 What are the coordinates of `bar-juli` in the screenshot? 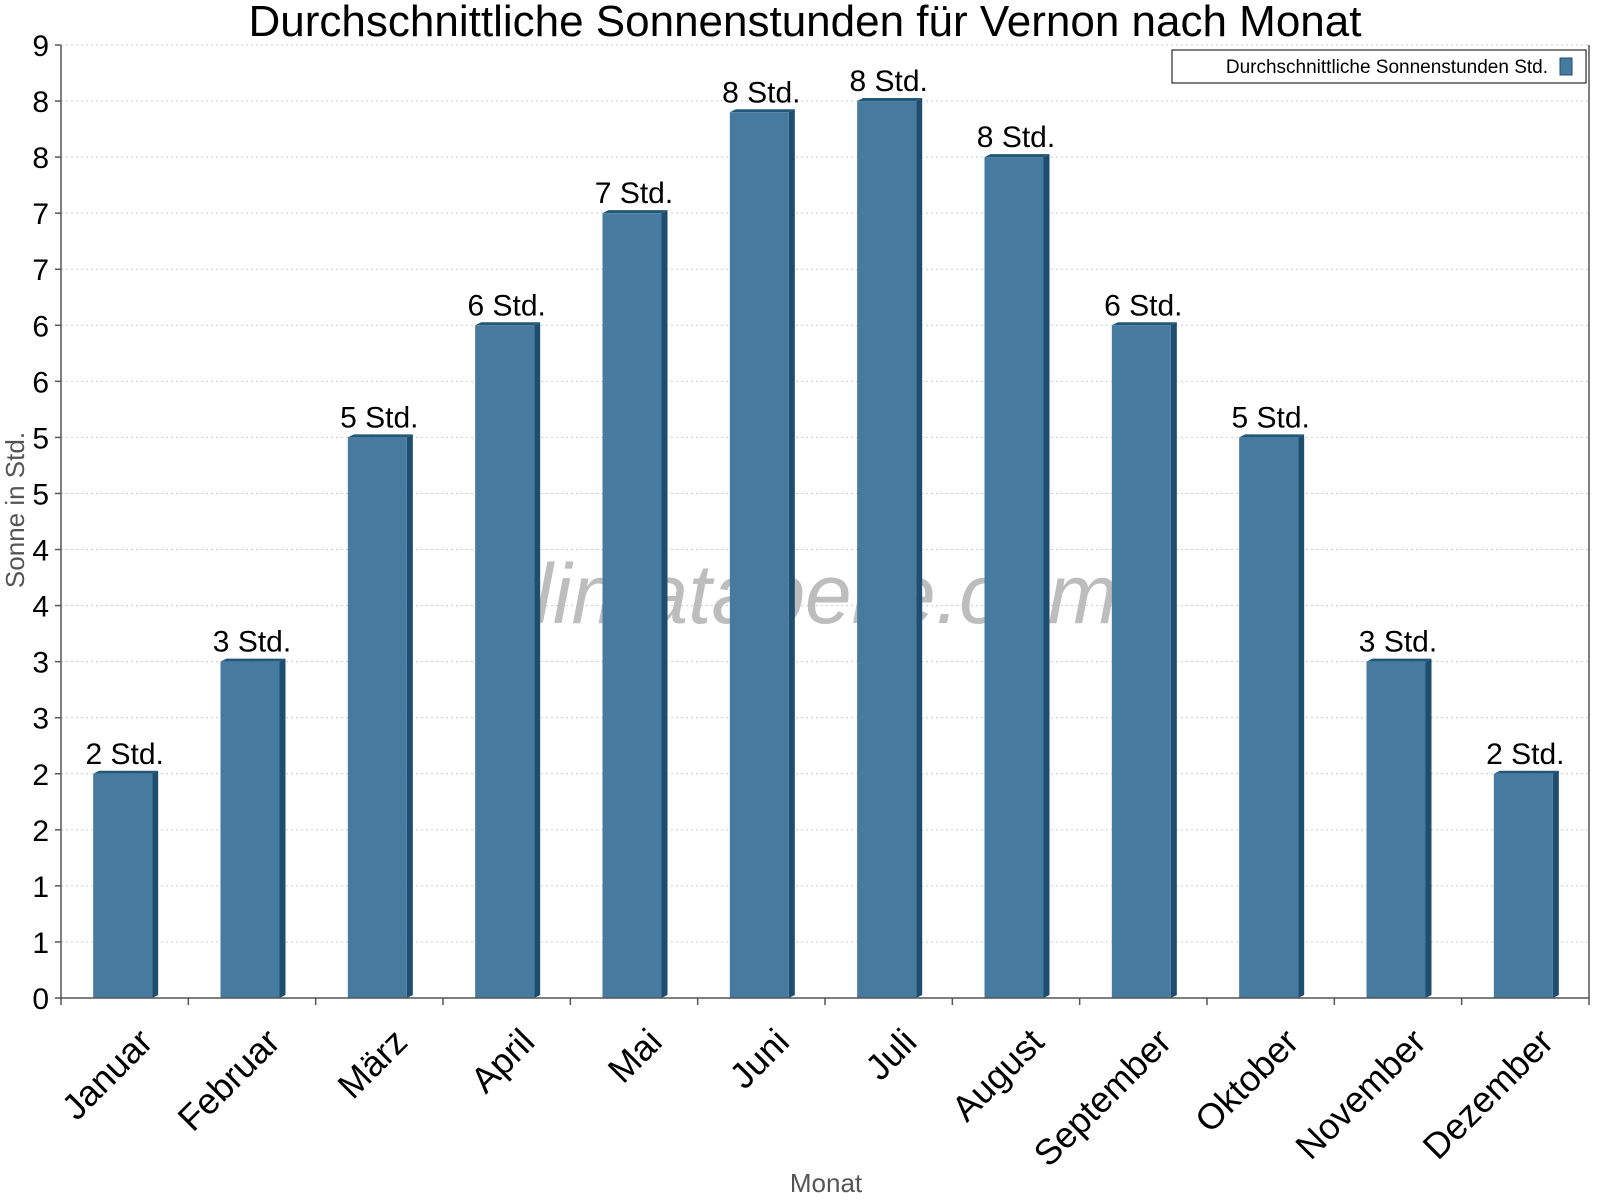 It's located at (890, 548).